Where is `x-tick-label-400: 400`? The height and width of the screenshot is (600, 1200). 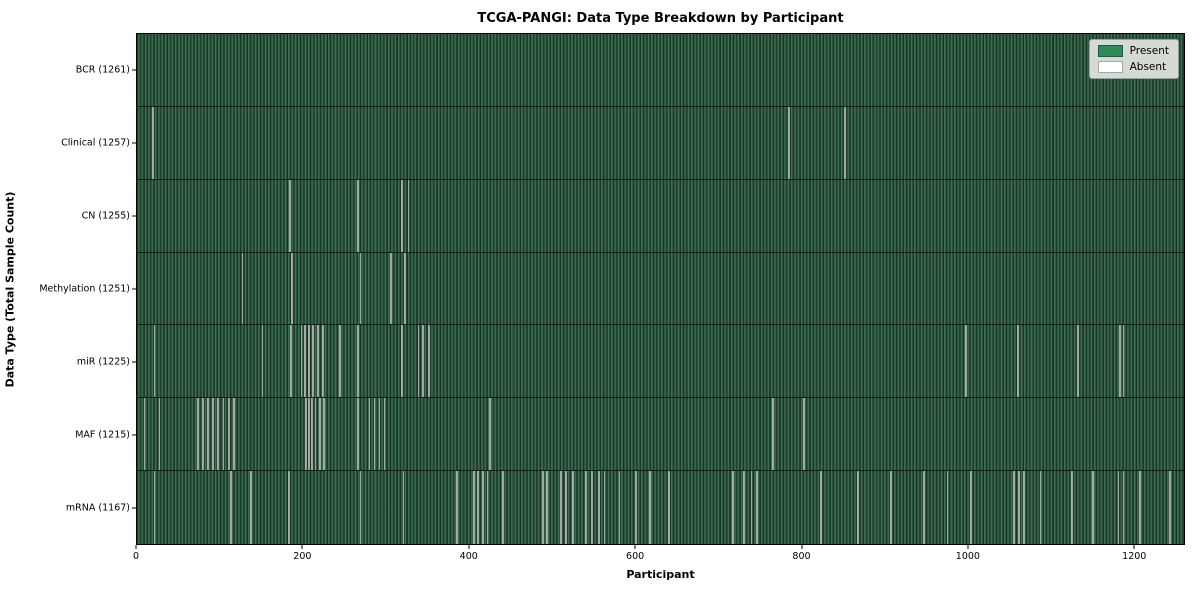
x-tick-label-400: 400 is located at coordinates (468, 556).